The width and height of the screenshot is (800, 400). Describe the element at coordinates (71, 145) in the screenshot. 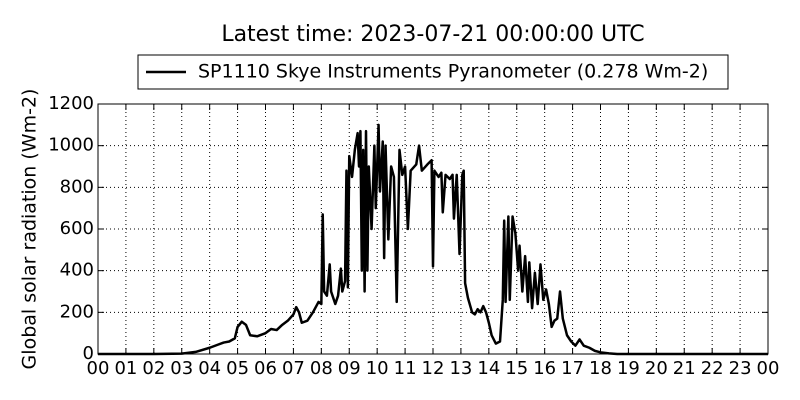

I see `y-tick-label: 1000` at that location.